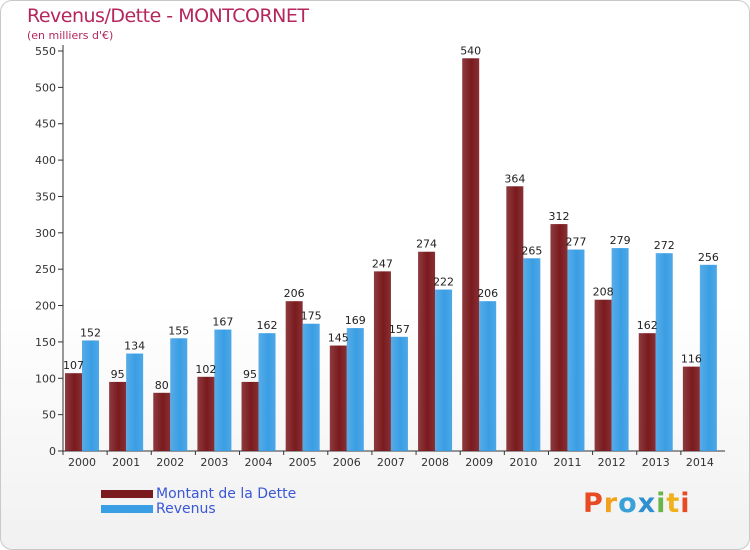 The width and height of the screenshot is (750, 550). I want to click on data-label: 274, so click(426, 244).